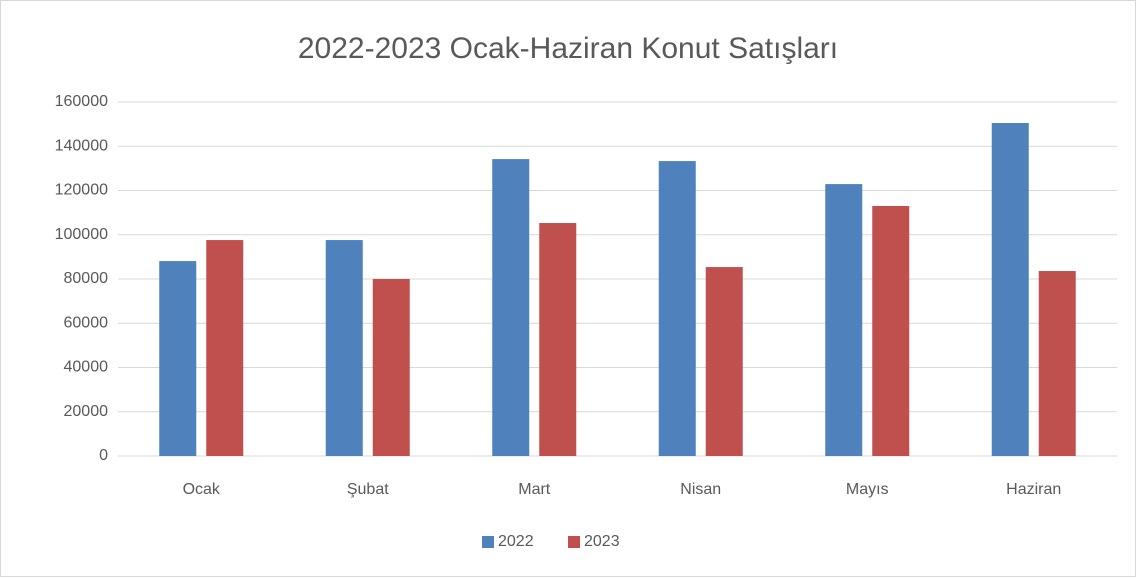 The height and width of the screenshot is (578, 1137). Describe the element at coordinates (86, 411) in the screenshot. I see `y-tick-label: 20000` at that location.